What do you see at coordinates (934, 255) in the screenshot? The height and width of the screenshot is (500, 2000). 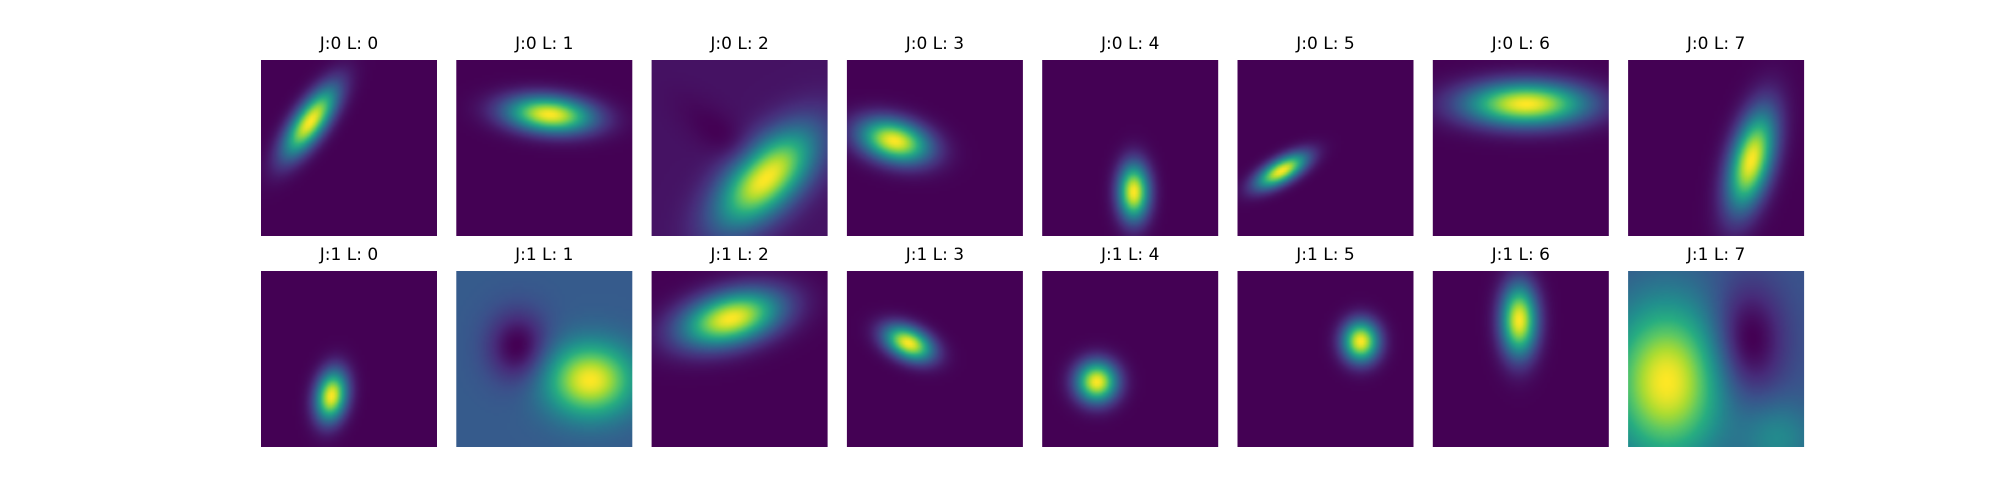 I see `panel-title: J:1 L: 3` at bounding box center [934, 255].